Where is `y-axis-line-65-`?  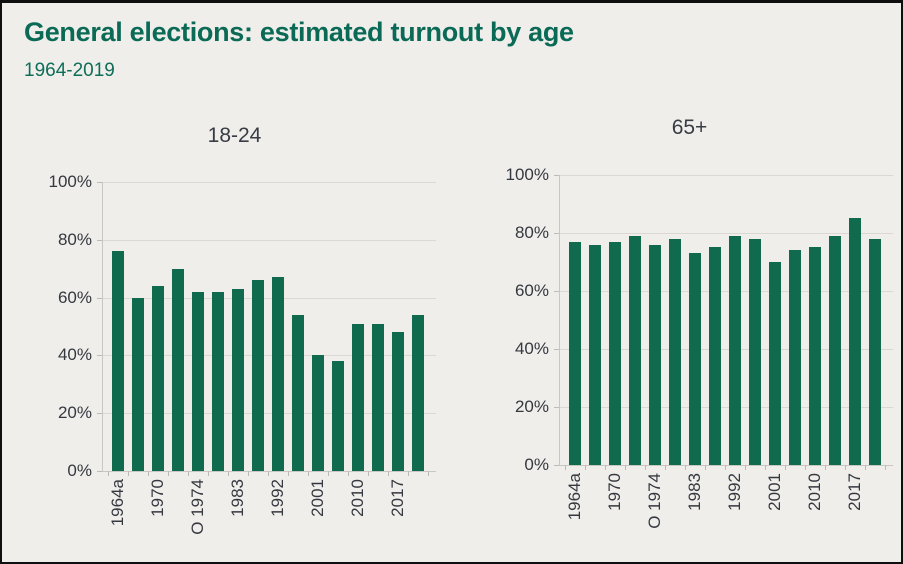 y-axis-line-65- is located at coordinates (559, 320).